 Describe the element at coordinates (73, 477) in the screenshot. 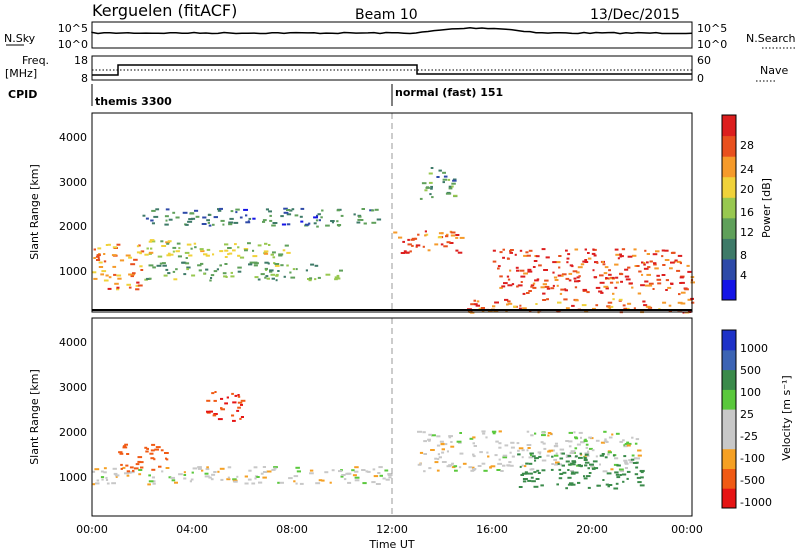

I see `velocity-ytick-1000: 1000` at that location.